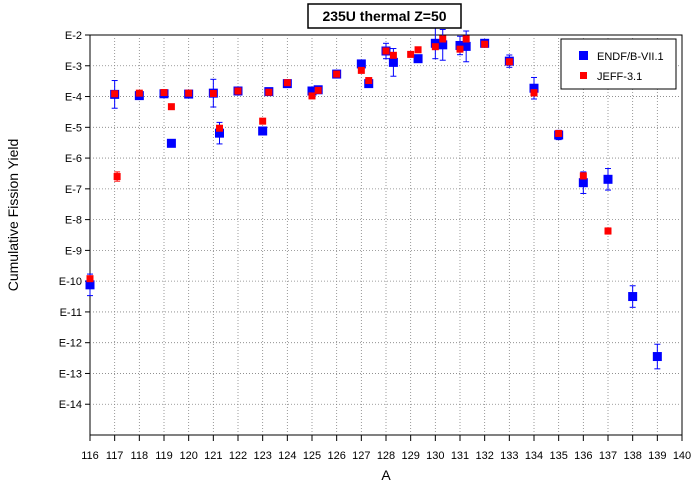  What do you see at coordinates (630, 57) in the screenshot?
I see `legend-label-endf: ENDF/B-VII.1` at bounding box center [630, 57].